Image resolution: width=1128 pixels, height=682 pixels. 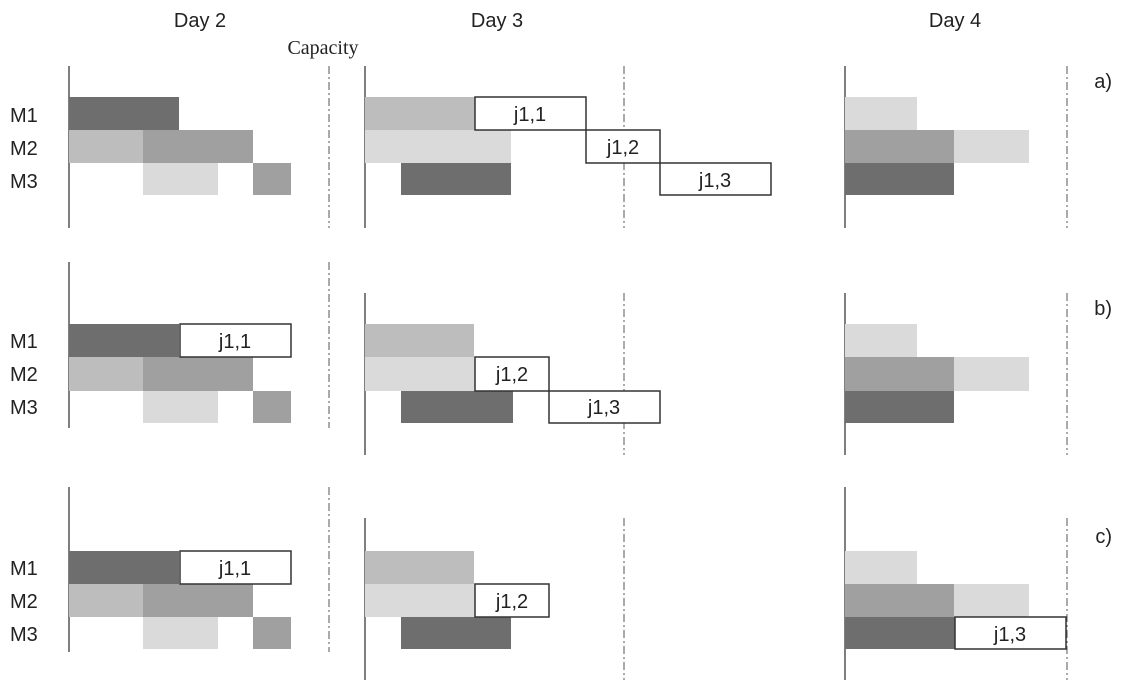 What do you see at coordinates (200, 21) in the screenshot?
I see `header-day-2: Day 2` at bounding box center [200, 21].